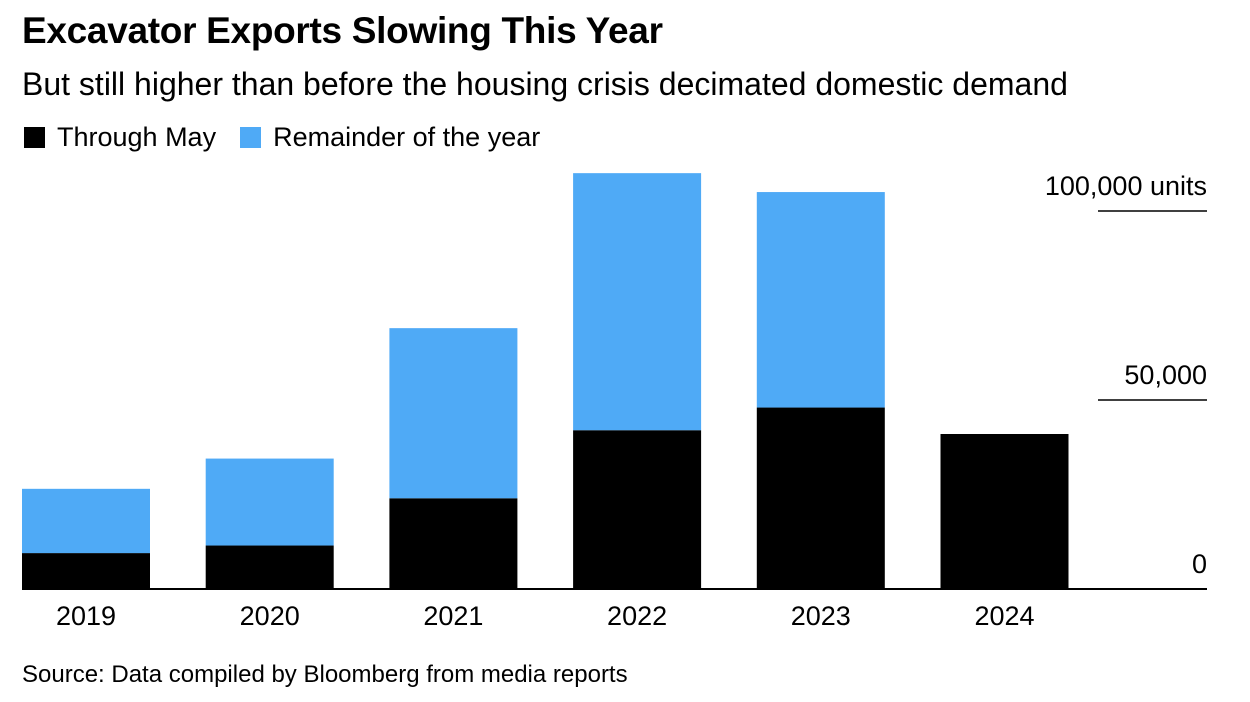 The height and width of the screenshot is (702, 1250). Describe the element at coordinates (1004, 616) in the screenshot. I see `x-tick-label-2024: 2024` at that location.